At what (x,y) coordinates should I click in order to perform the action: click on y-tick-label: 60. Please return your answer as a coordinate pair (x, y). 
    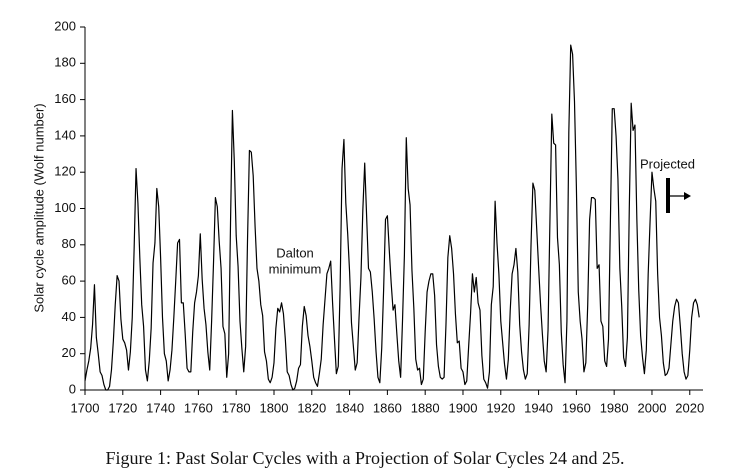
    Looking at the image, I should click on (69, 280).